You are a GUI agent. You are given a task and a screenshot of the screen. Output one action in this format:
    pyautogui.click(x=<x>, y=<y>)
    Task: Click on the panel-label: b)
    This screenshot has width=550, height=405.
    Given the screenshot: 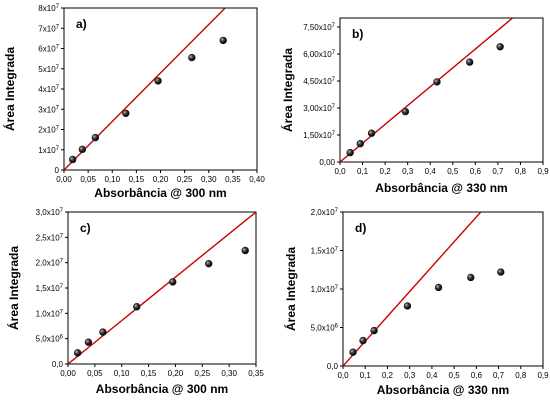 What is the action you would take?
    pyautogui.click(x=357, y=34)
    